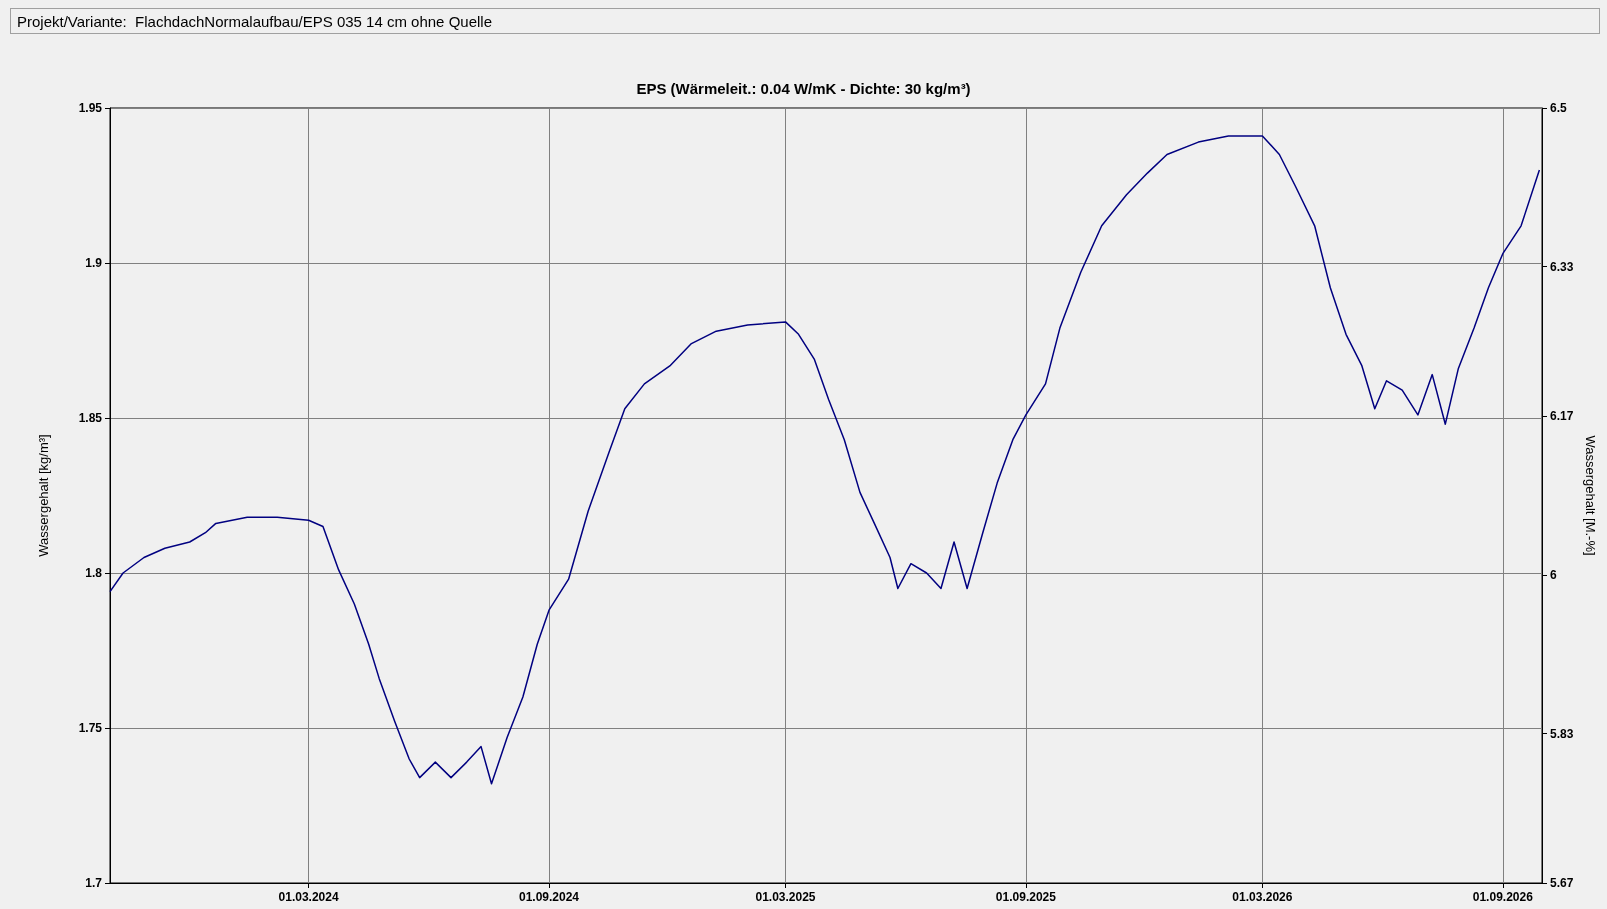 Image resolution: width=1607 pixels, height=909 pixels. Describe the element at coordinates (90, 418) in the screenshot. I see `y-tick-label: 1.85` at that location.